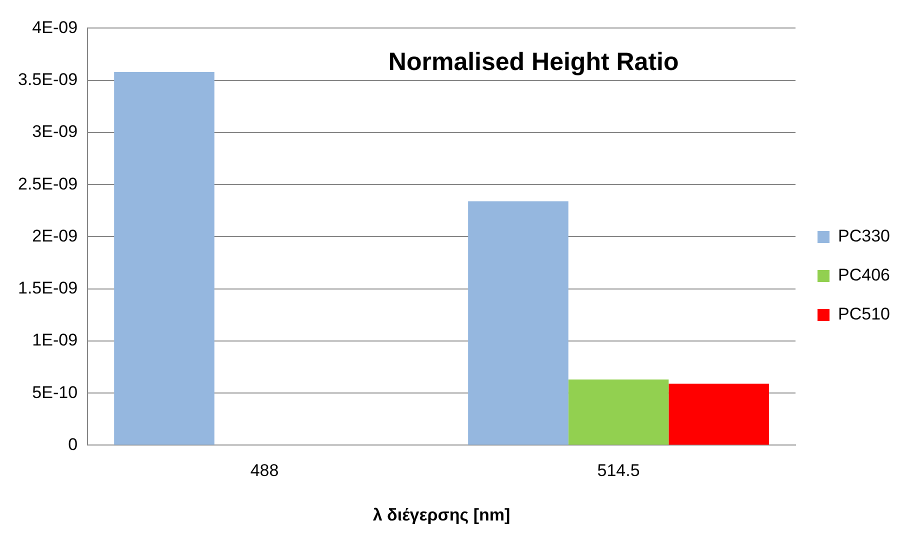 This screenshot has height=540, width=912. I want to click on y-tick-label: 3E-09, so click(55, 132).